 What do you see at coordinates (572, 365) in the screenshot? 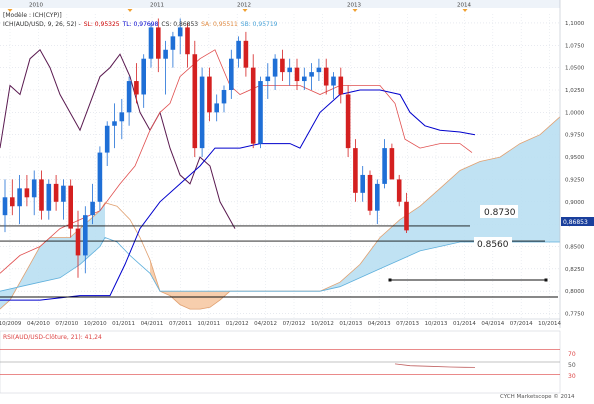
I see `rsi-level-50: 50` at bounding box center [572, 365].